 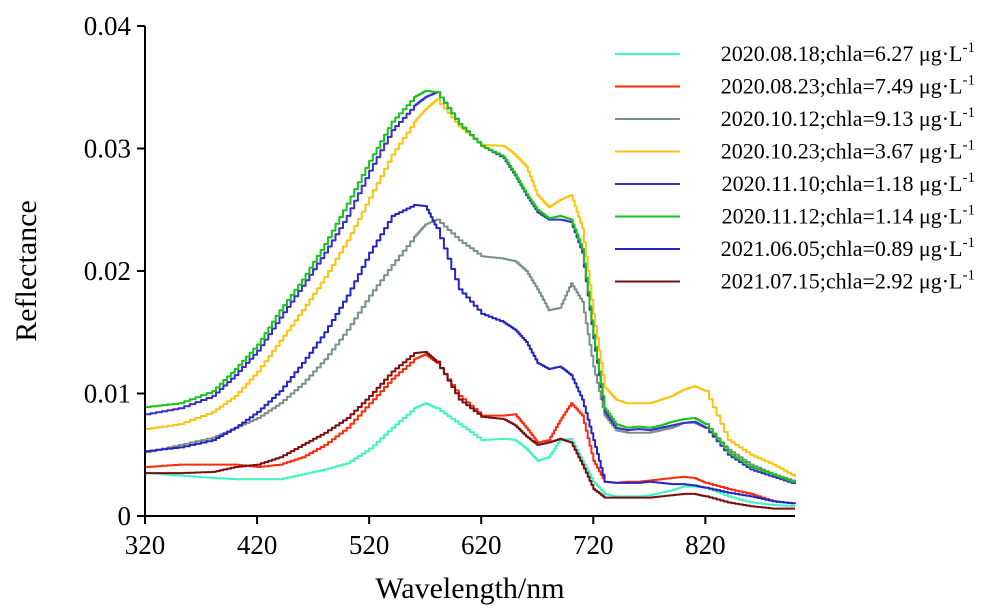 What do you see at coordinates (842, 248) in the screenshot?
I see `legend-label-text: 2021.06.05;chla=0.89 μg·L` at bounding box center [842, 248].